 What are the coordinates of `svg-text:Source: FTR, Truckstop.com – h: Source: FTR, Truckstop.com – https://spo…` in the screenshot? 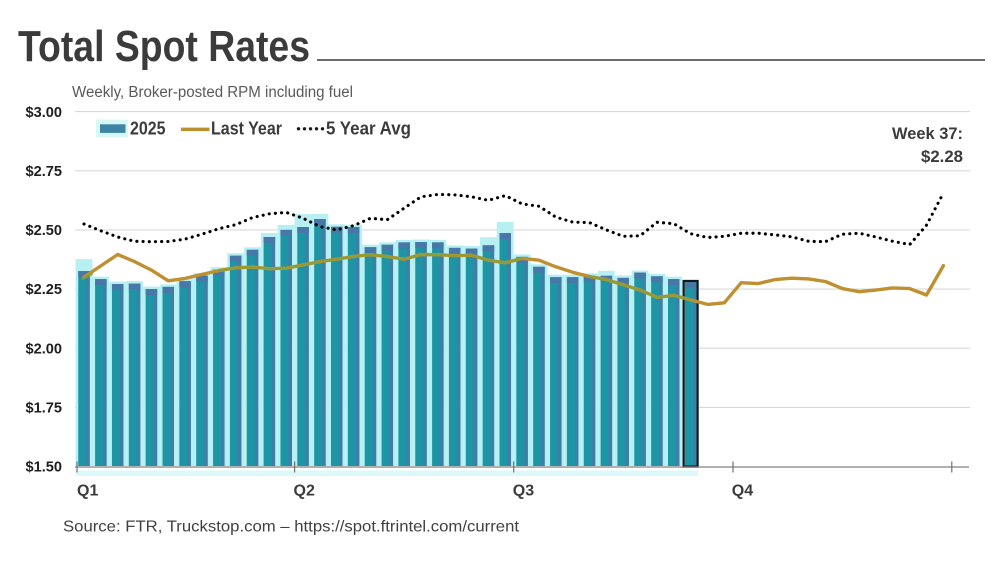 It's located at (291, 527).